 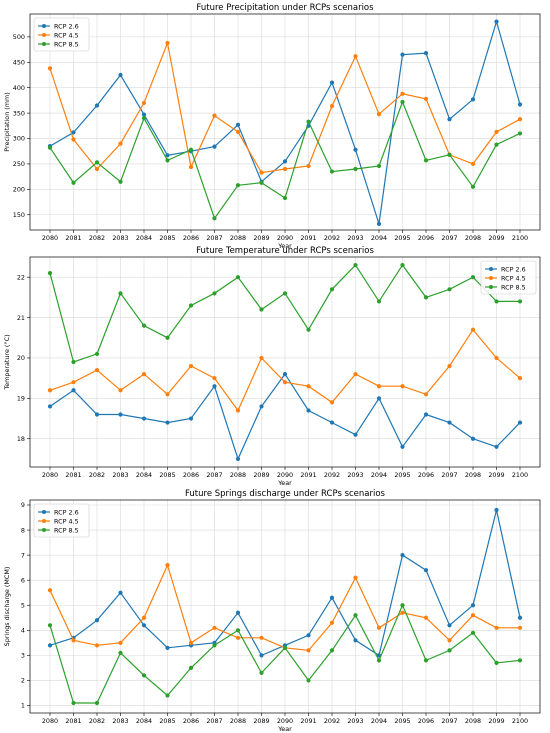 I want to click on y-tick-label: 18, so click(x=21, y=439).